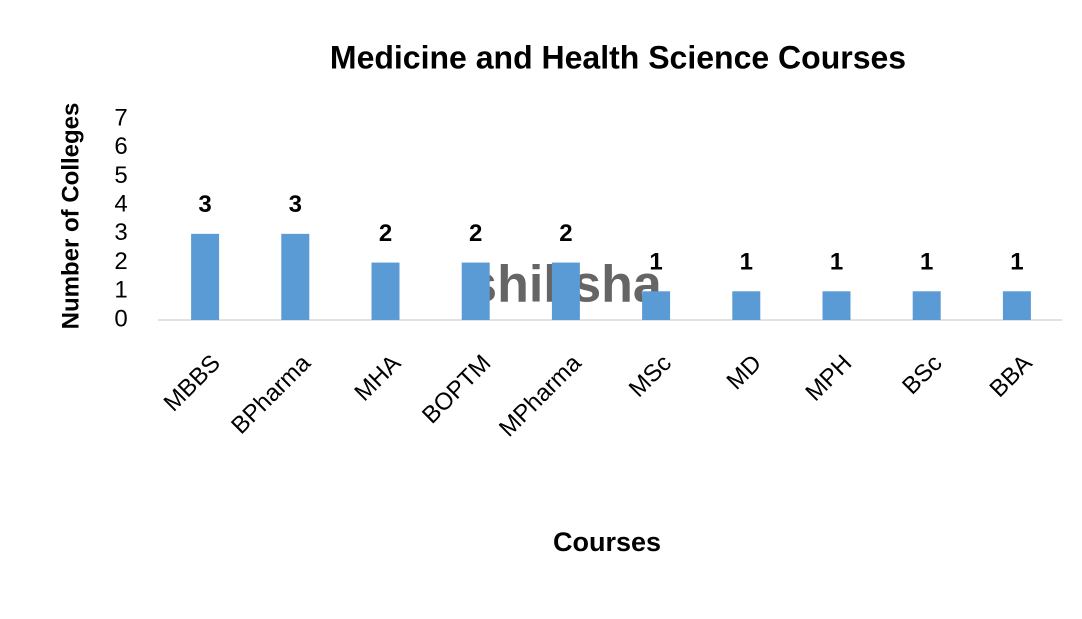 The width and height of the screenshot is (1082, 619). I want to click on y-tick-label: 7, so click(120, 117).